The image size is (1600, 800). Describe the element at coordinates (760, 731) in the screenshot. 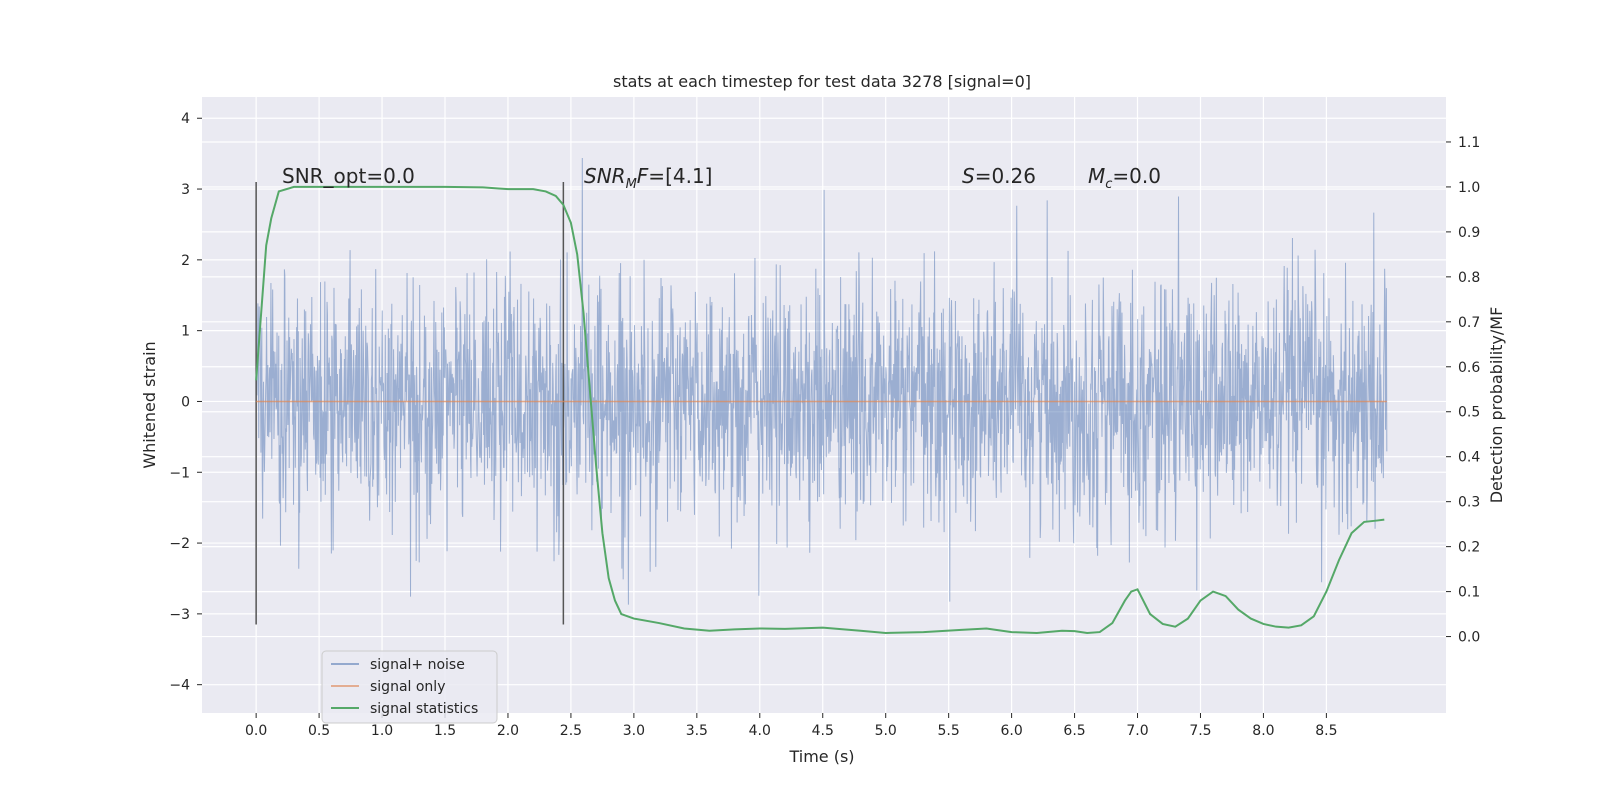

I see `x-tick-label: 4.0` at that location.